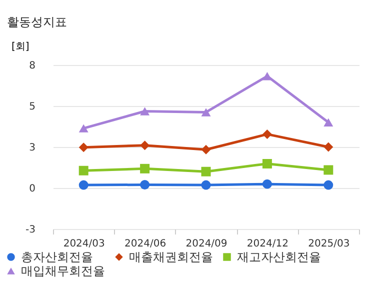 The image size is (370, 285). What do you see at coordinates (145, 244) in the screenshot?
I see `x-tick-label: 2024/06` at bounding box center [145, 244].